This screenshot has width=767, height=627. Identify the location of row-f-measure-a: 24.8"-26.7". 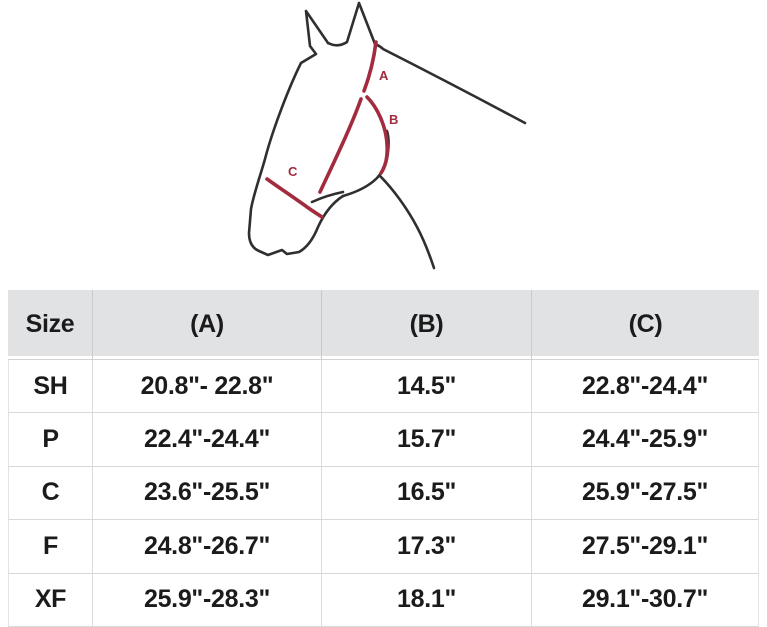
(207, 547).